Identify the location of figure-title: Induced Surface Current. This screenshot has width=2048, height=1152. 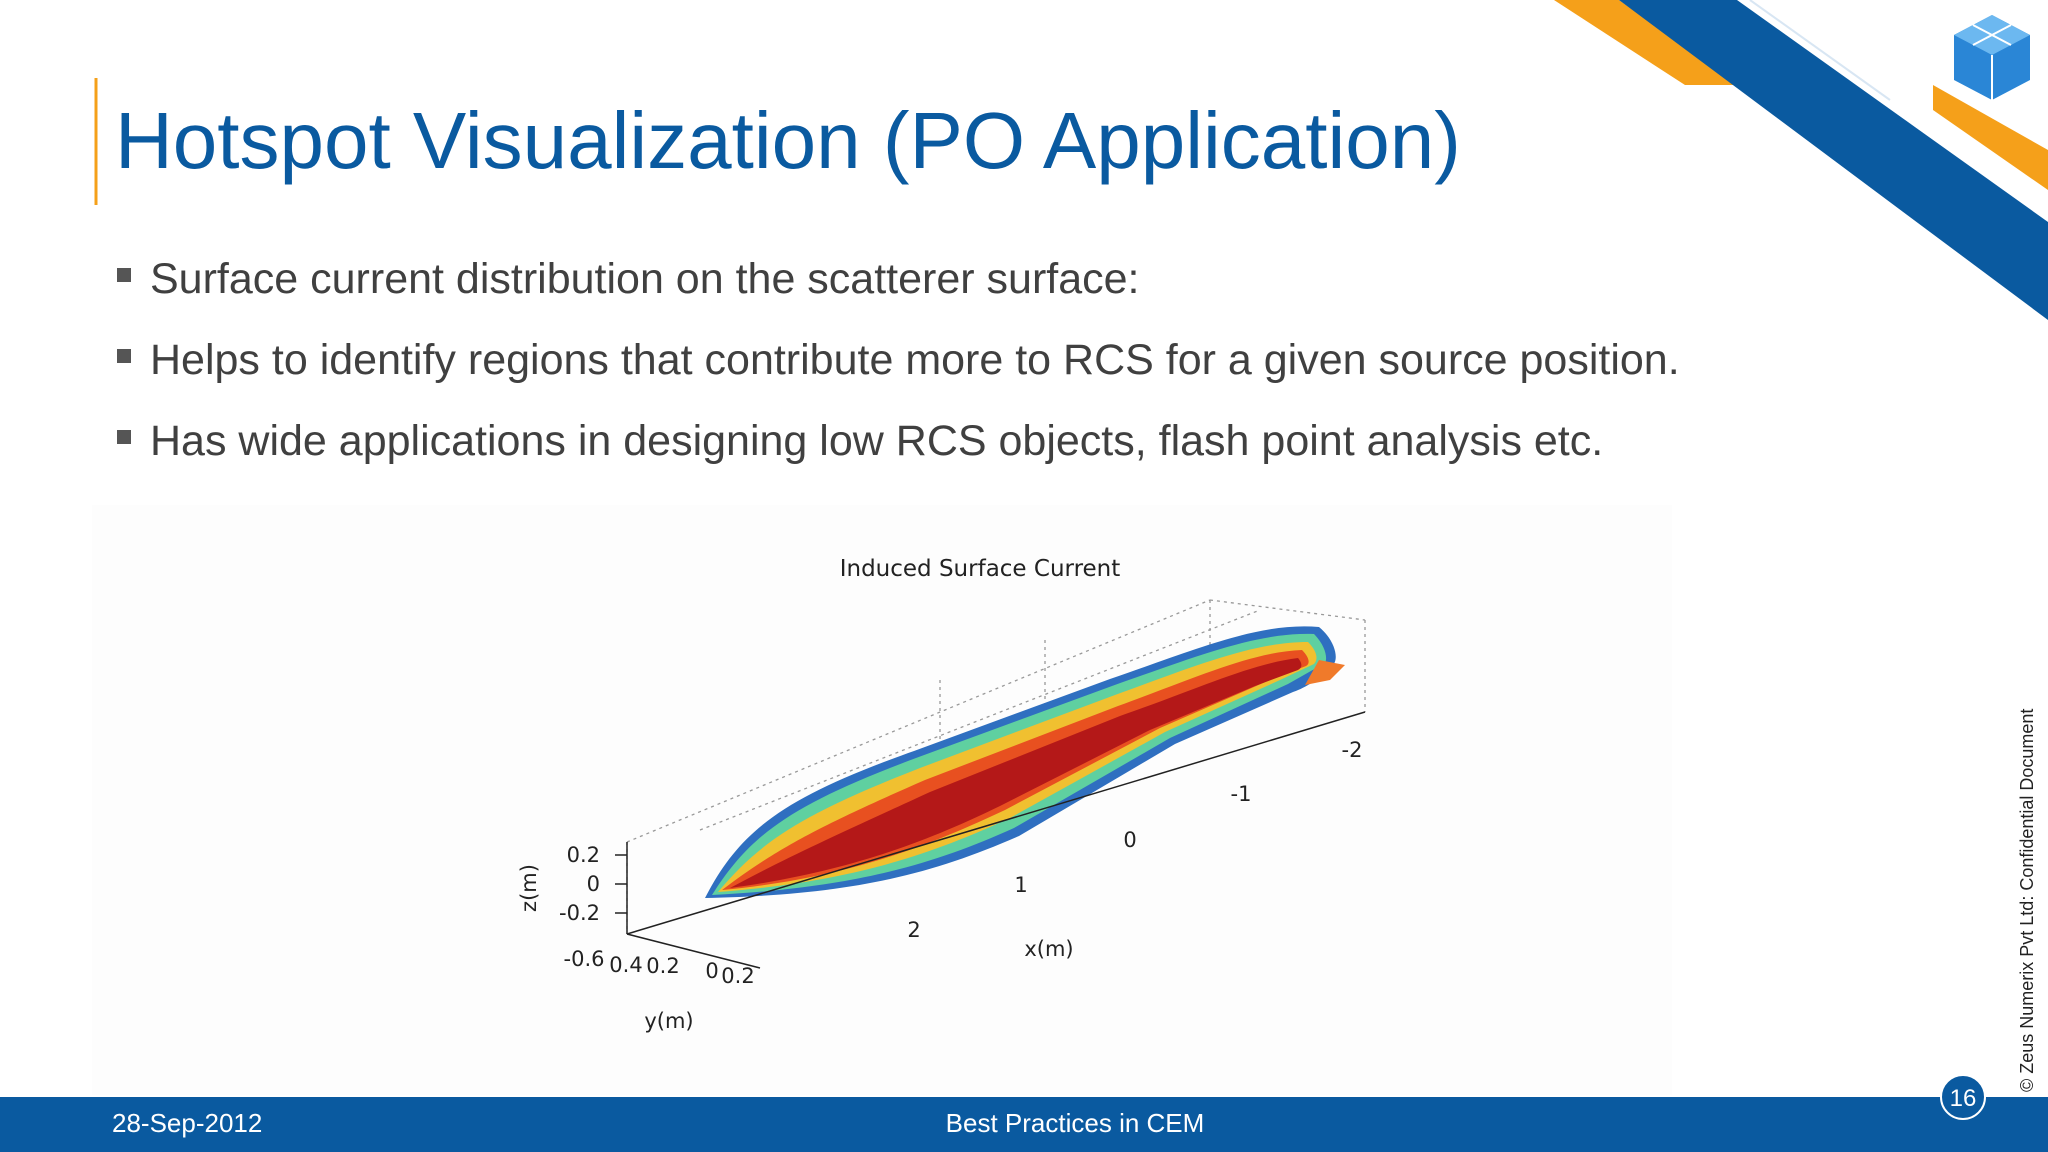
(980, 569).